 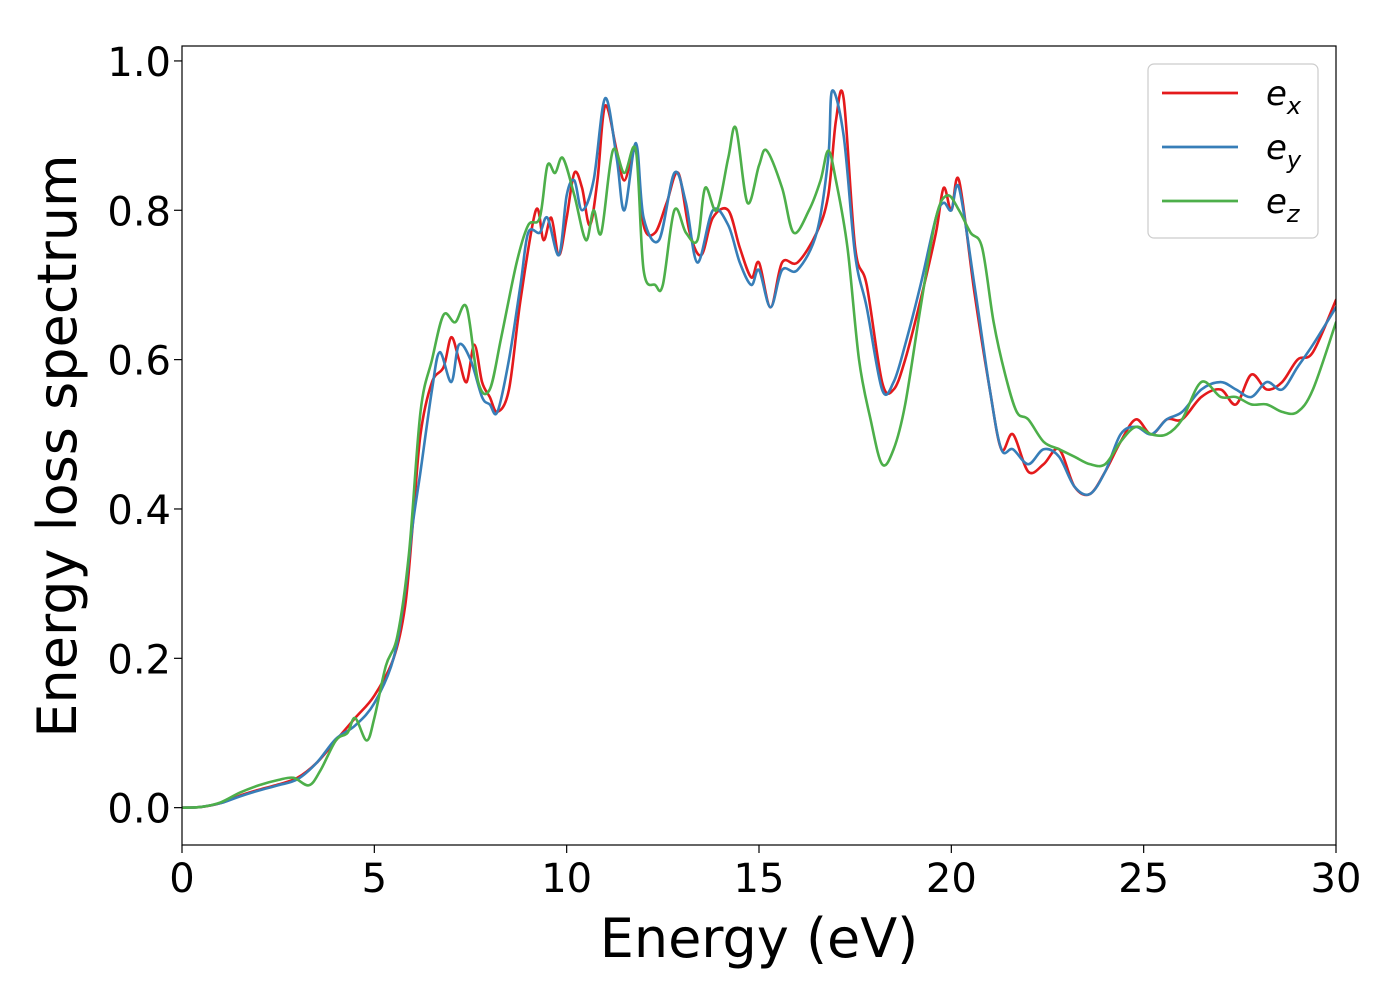 What do you see at coordinates (139, 63) in the screenshot?
I see `y-tick-label: 1.0` at bounding box center [139, 63].